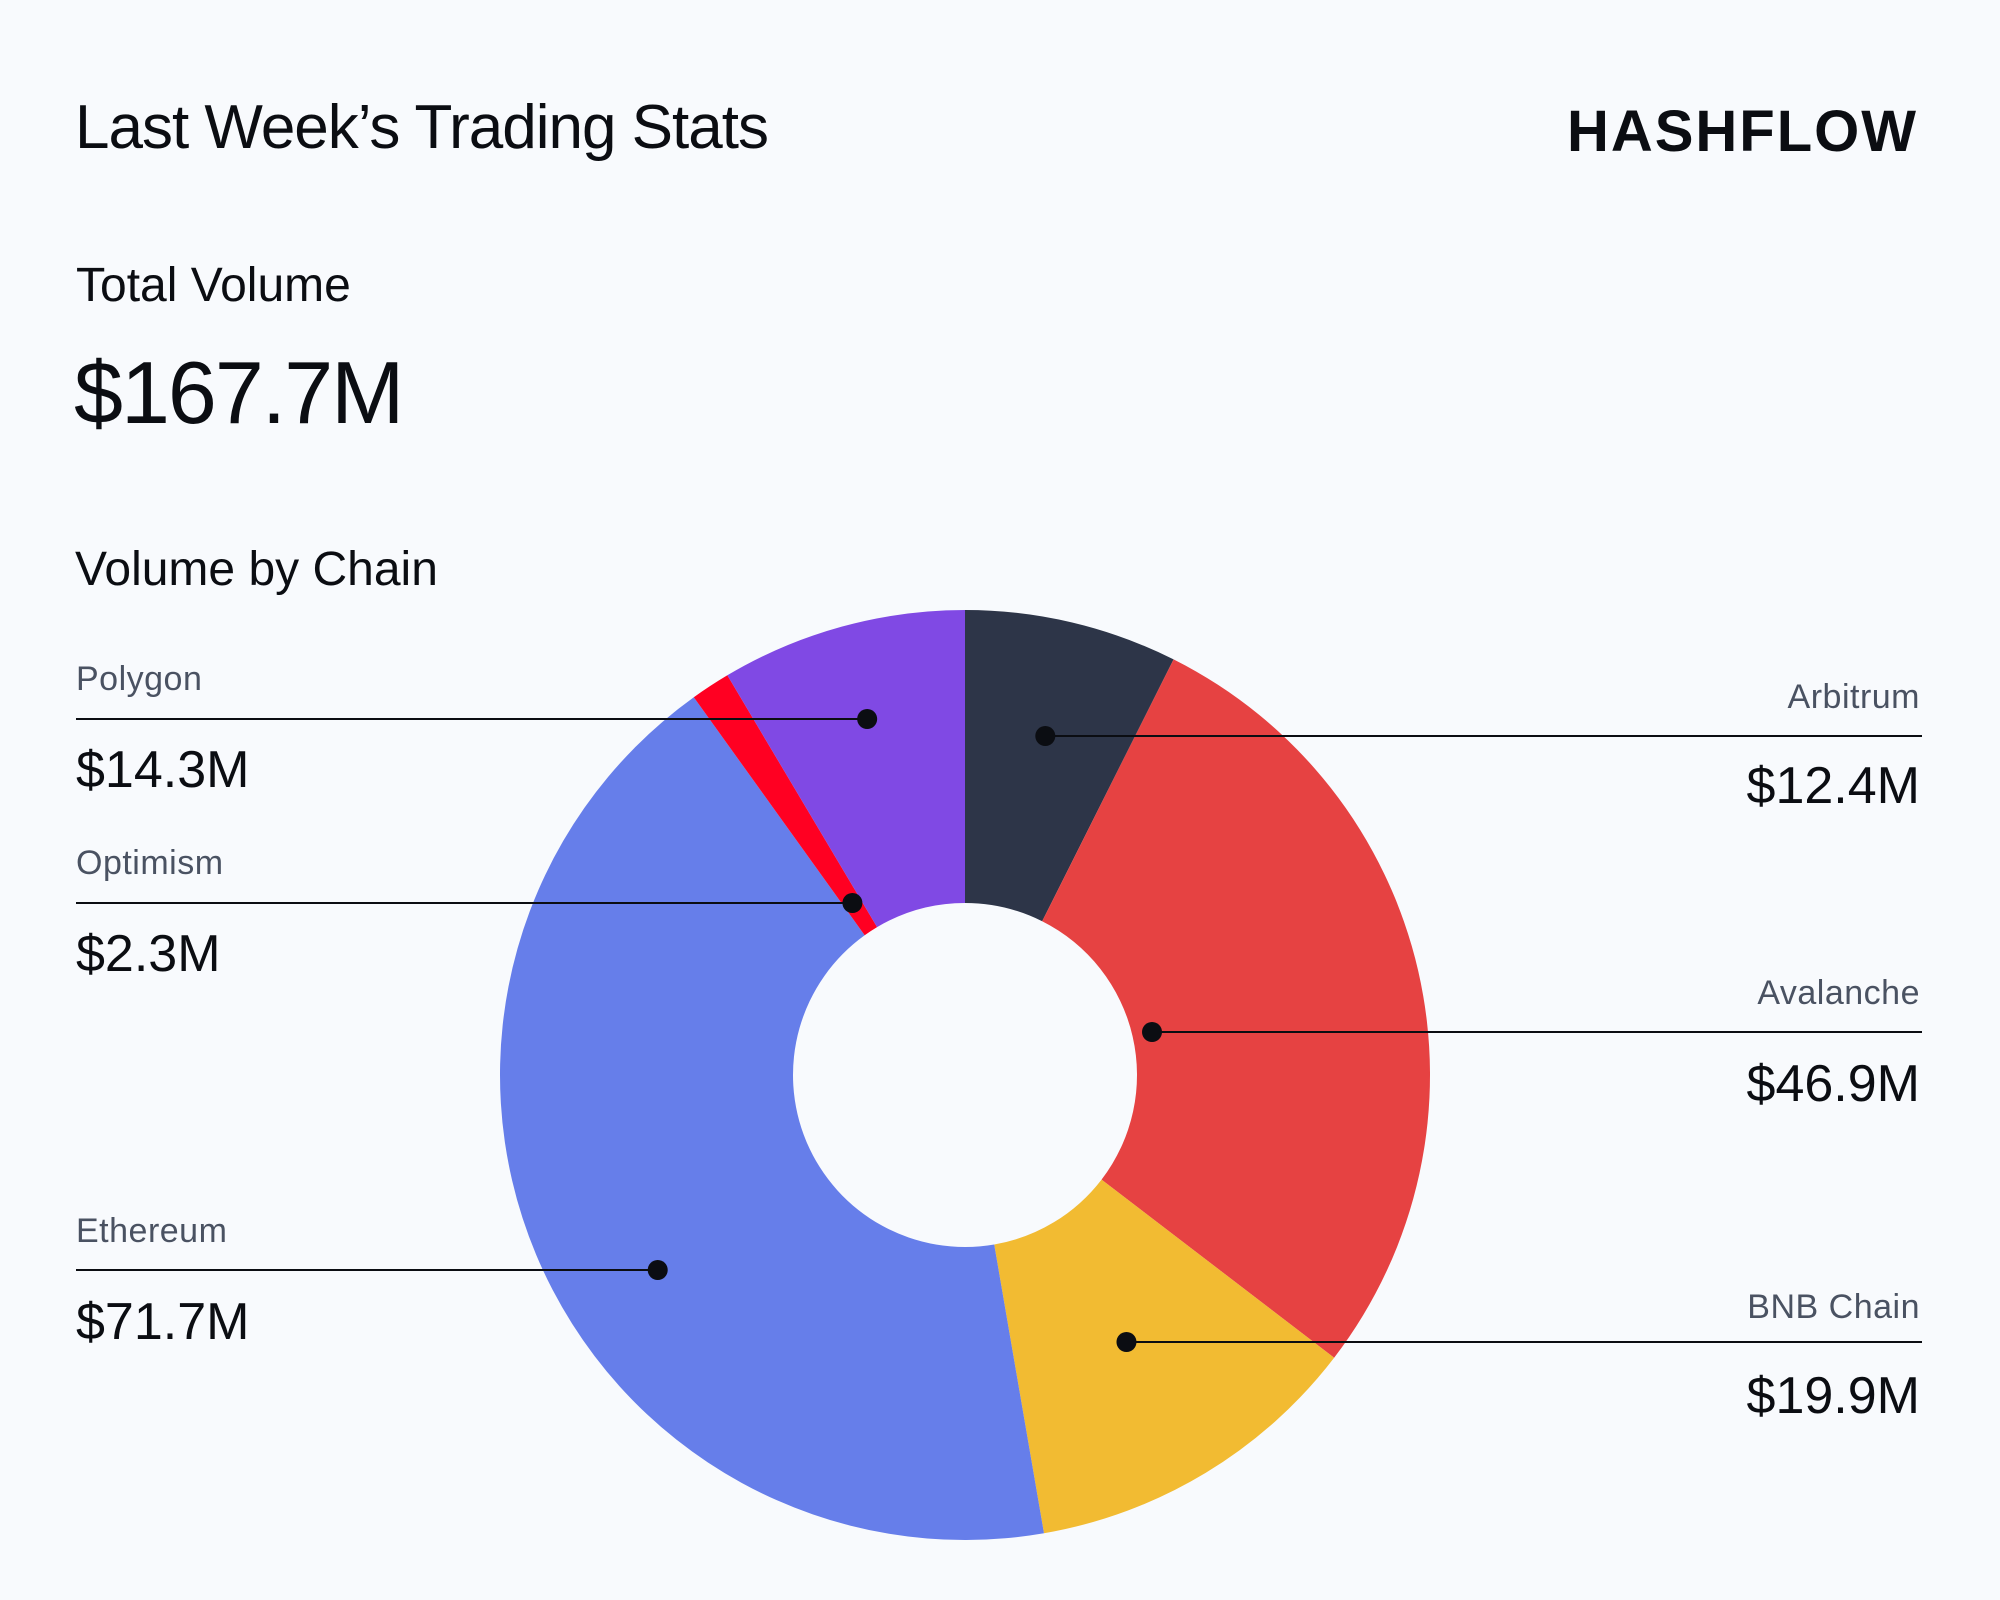  What do you see at coordinates (852, 903) in the screenshot?
I see `leader-dot-optimism` at bounding box center [852, 903].